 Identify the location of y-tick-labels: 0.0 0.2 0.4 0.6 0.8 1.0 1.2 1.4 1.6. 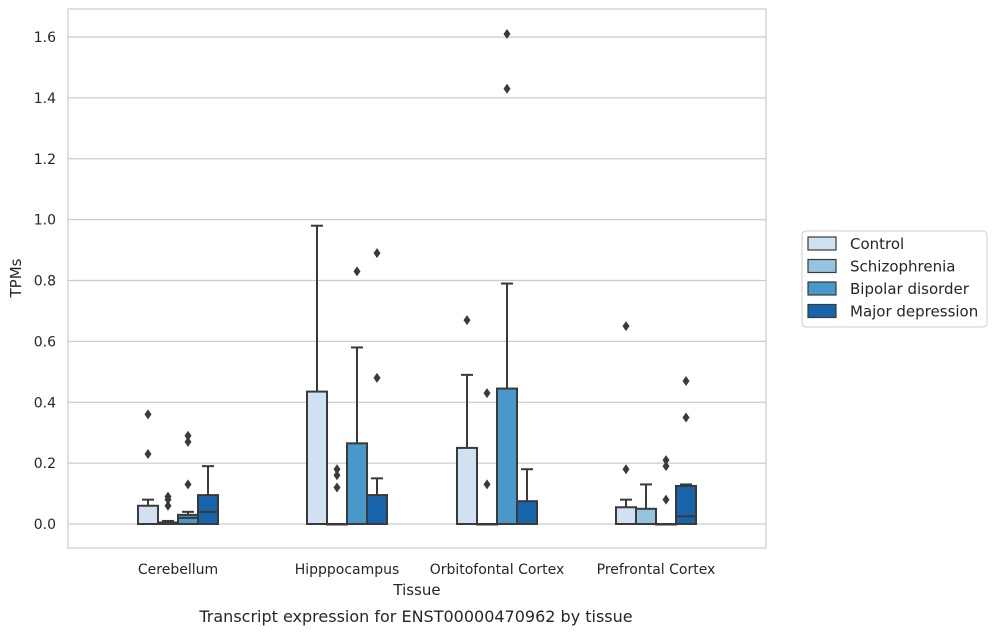
(45, 281).